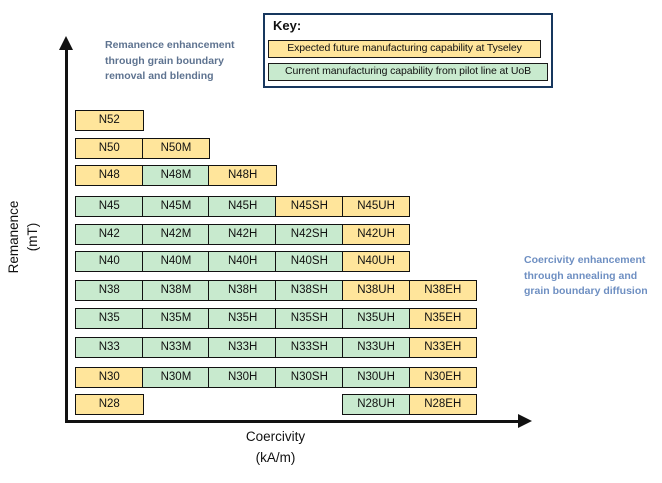 This screenshot has width=662, height=483. Describe the element at coordinates (242, 261) in the screenshot. I see `grade-cell-N40H: N40H` at that location.